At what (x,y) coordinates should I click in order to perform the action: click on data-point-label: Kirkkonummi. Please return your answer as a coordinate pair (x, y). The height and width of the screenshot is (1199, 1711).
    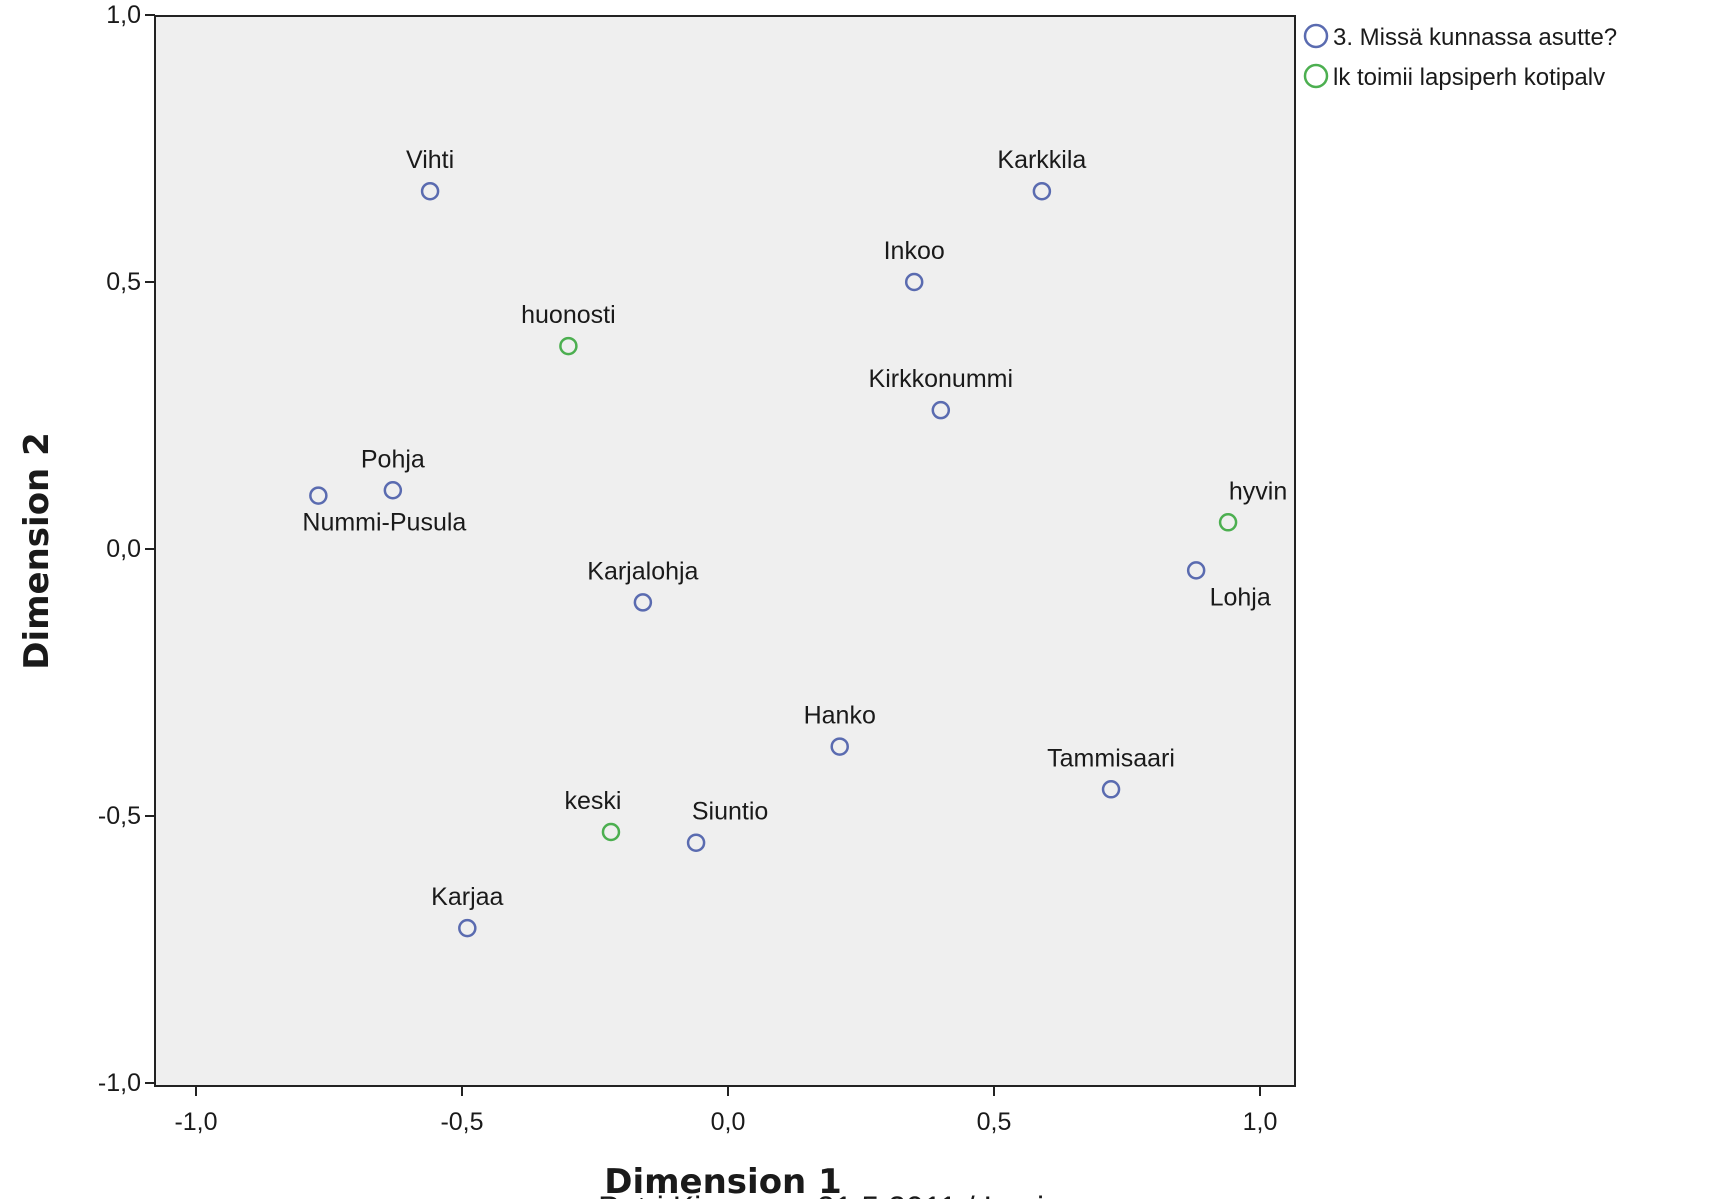
    Looking at the image, I should click on (941, 379).